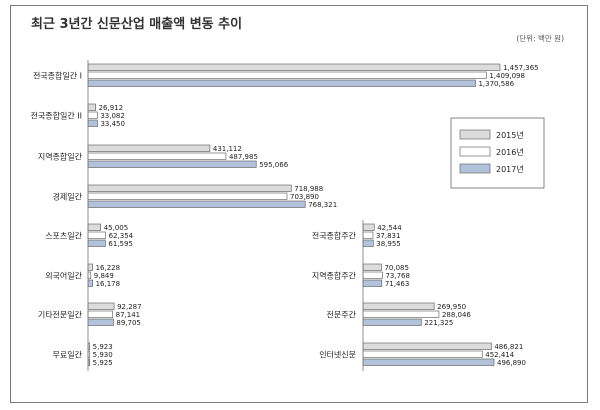  I want to click on category-label: 외국어일간, so click(63, 276).